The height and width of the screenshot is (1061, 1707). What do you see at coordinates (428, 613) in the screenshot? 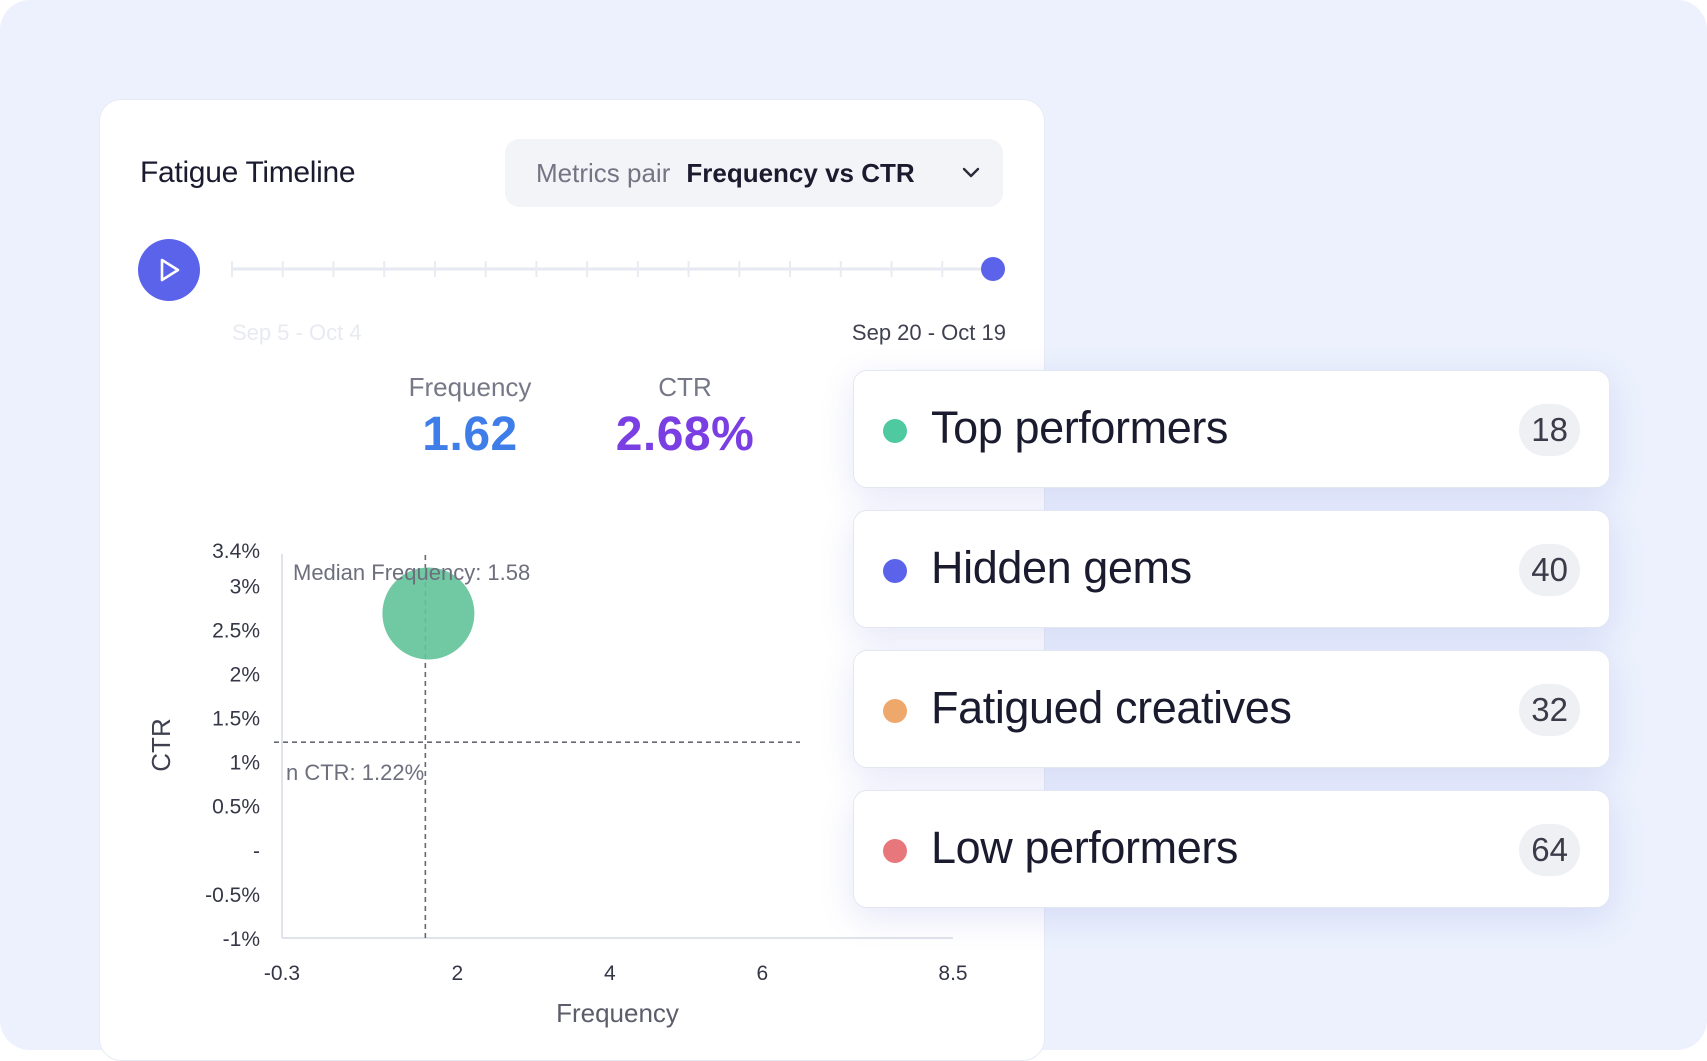
I see `scatter-bubble` at bounding box center [428, 613].